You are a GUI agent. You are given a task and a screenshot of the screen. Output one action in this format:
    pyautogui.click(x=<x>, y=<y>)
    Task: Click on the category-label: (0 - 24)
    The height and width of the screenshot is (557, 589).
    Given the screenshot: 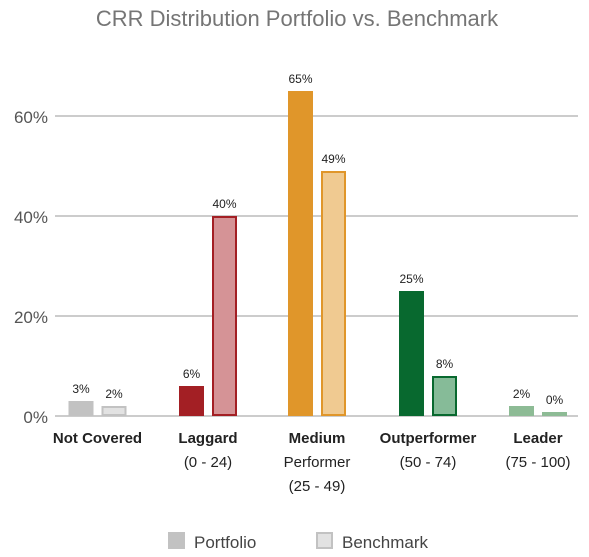 What is the action you would take?
    pyautogui.click(x=208, y=462)
    